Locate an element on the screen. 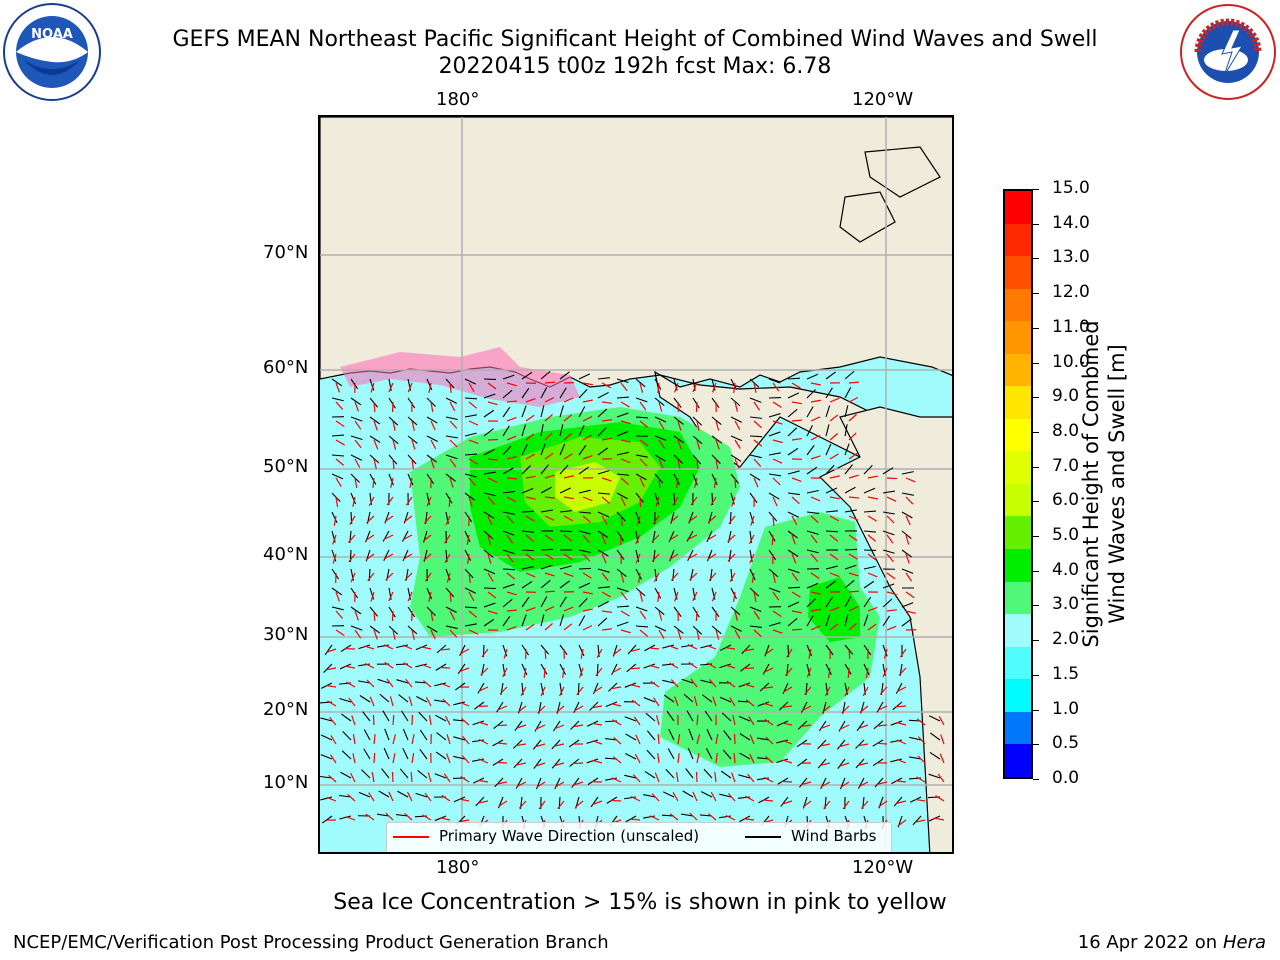 The width and height of the screenshot is (1280, 960). bottom-lon-label-120w: 120°W is located at coordinates (883, 867).